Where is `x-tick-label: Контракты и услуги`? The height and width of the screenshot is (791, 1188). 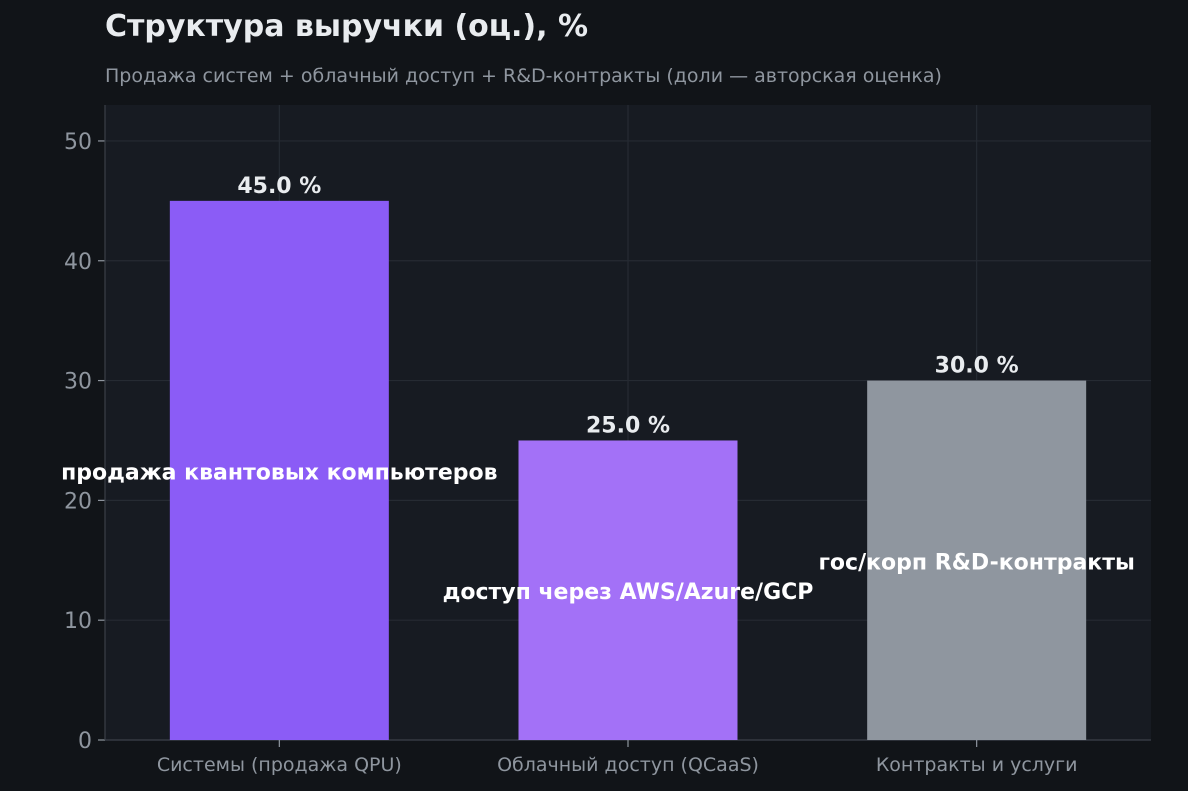 x-tick-label: Контракты и услуги is located at coordinates (977, 765).